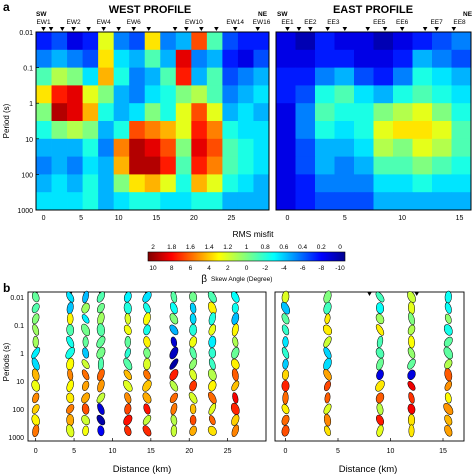 Image resolution: width=474 pixels, height=476 pixels. What do you see at coordinates (27, 175) in the screenshot?
I see `y-tick-label: 100` at bounding box center [27, 175].